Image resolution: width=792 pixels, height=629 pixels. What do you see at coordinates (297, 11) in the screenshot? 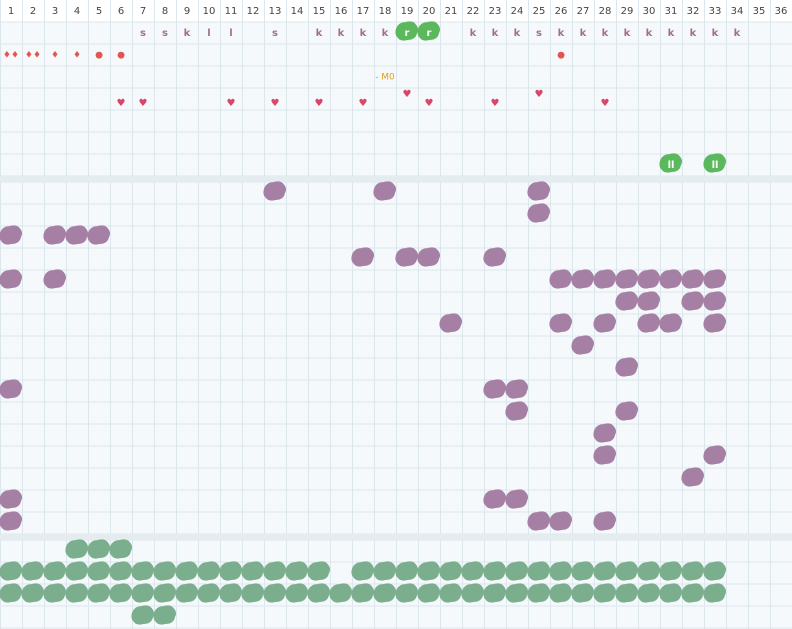
I see `column-number: 14` at bounding box center [297, 11].